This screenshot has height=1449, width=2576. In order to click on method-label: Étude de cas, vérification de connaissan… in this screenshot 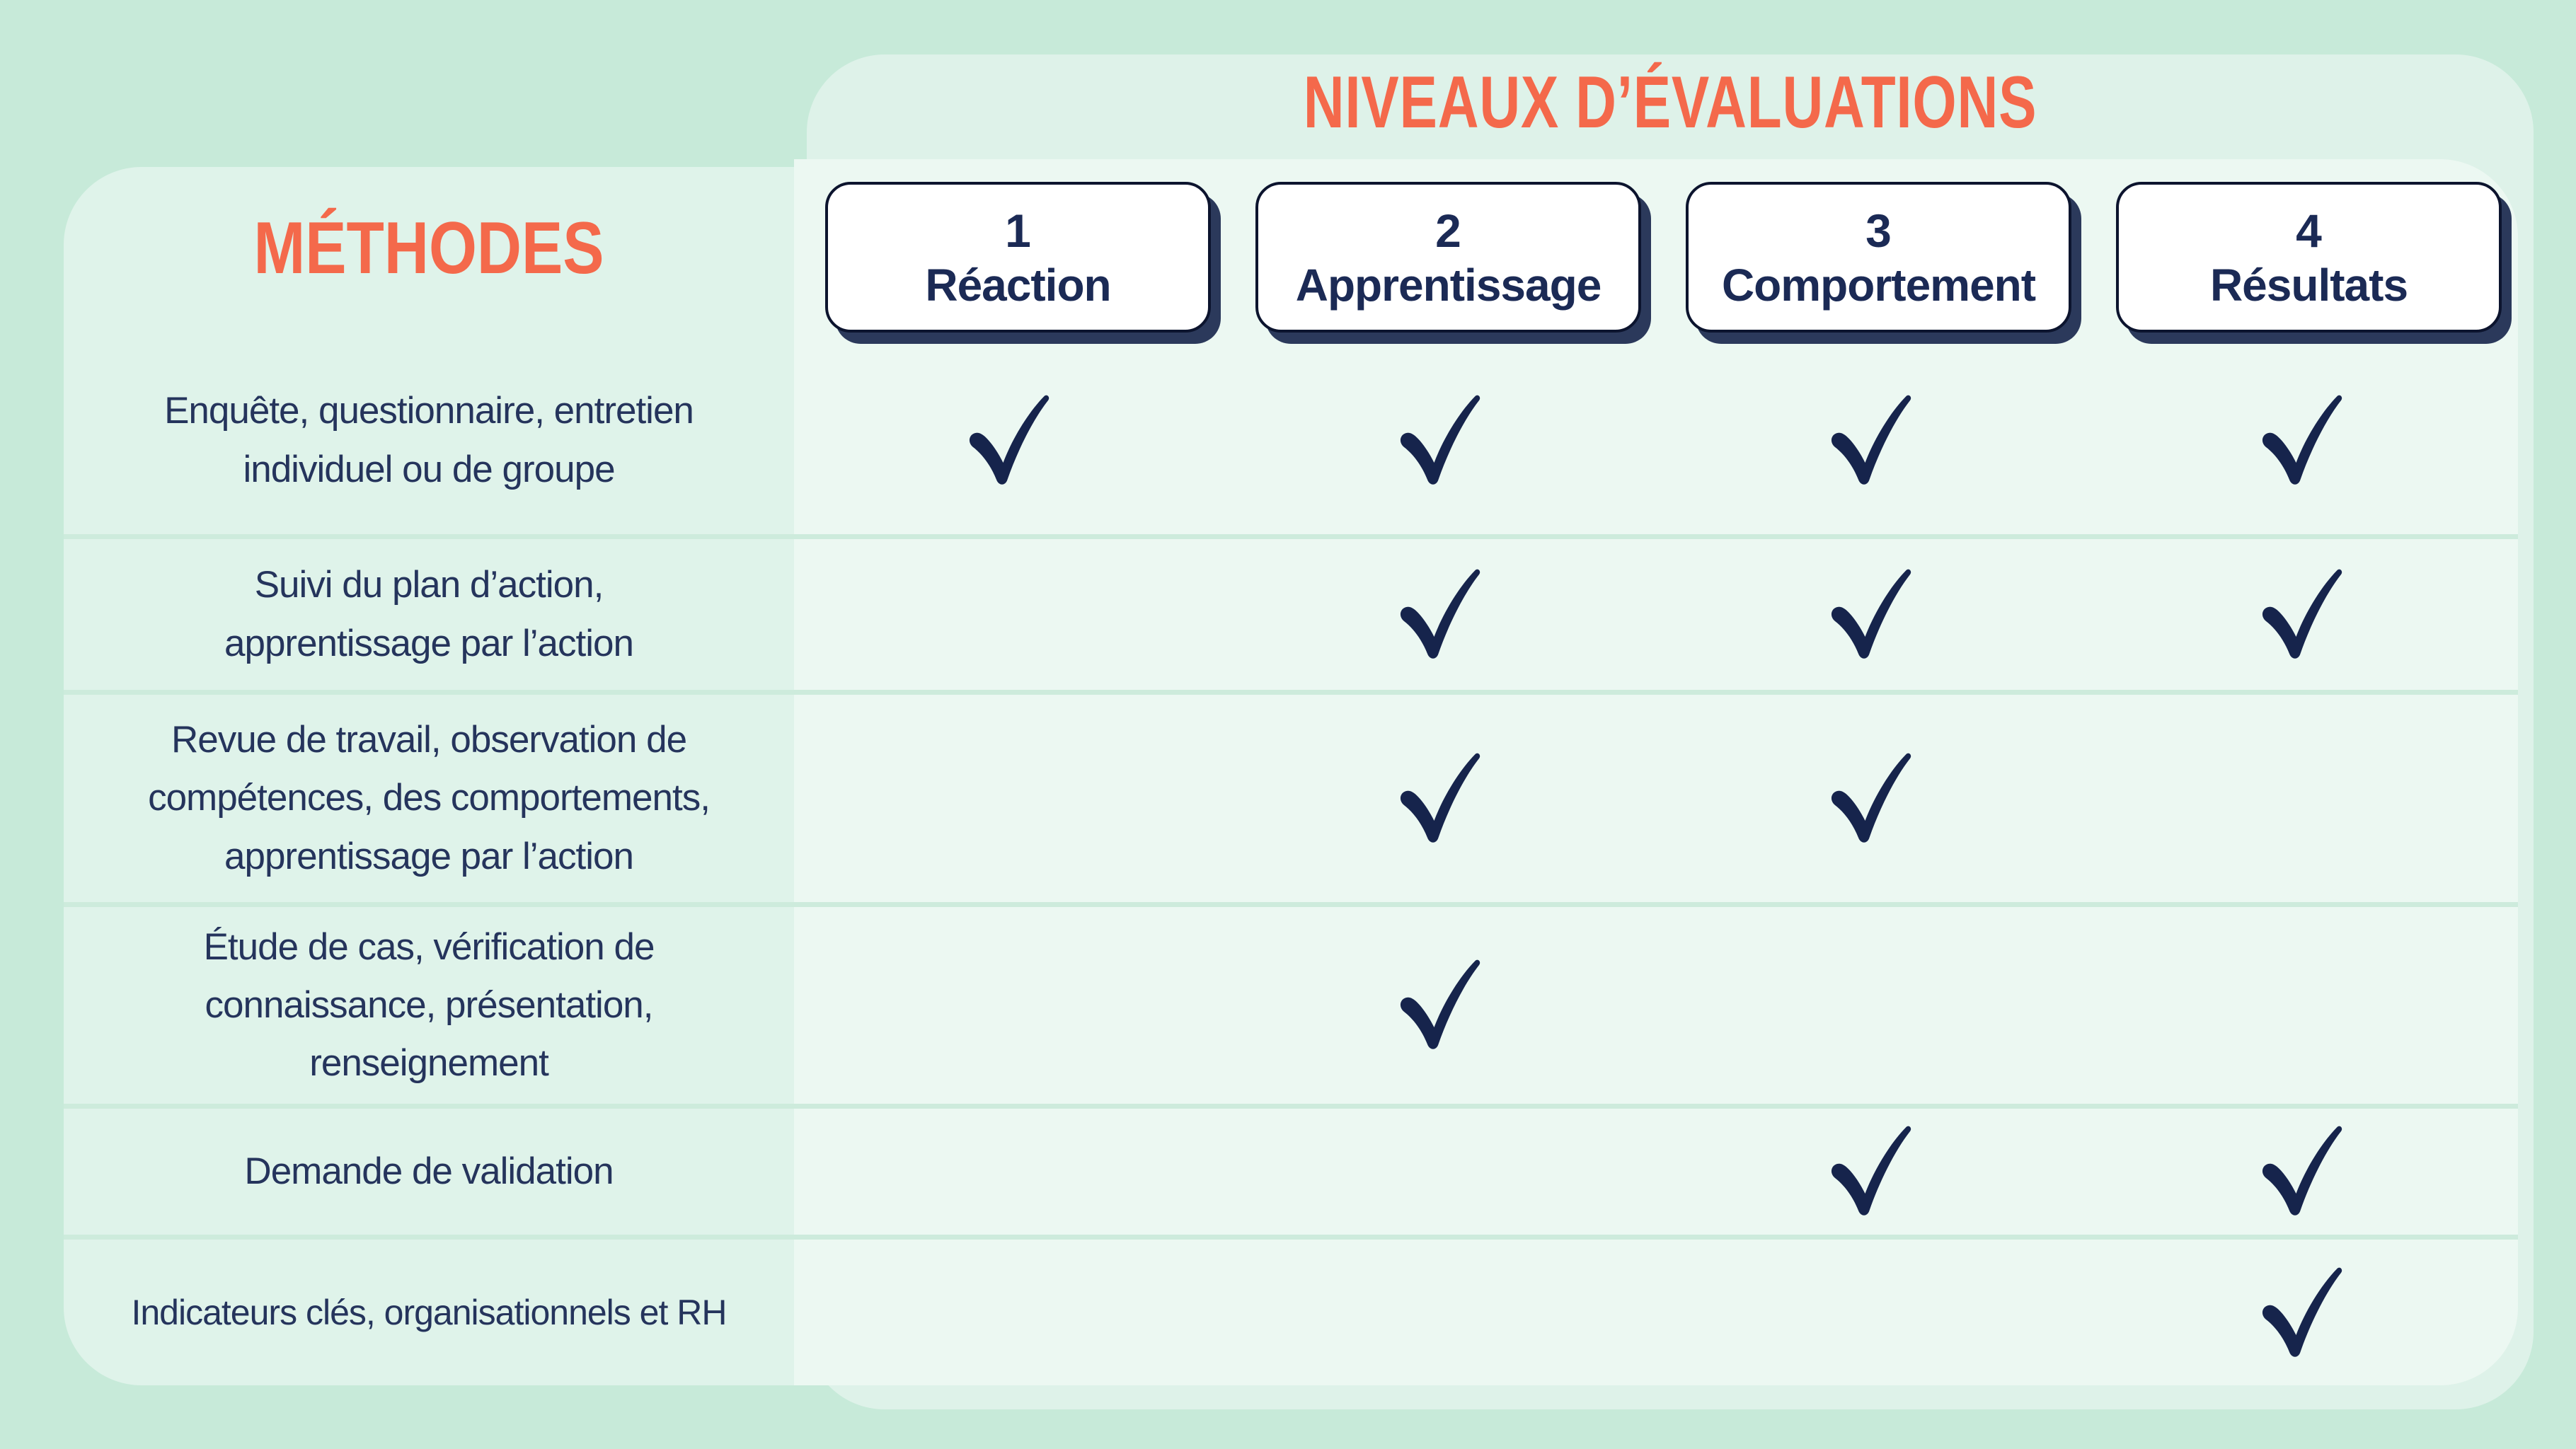, I will do `click(429, 1005)`.